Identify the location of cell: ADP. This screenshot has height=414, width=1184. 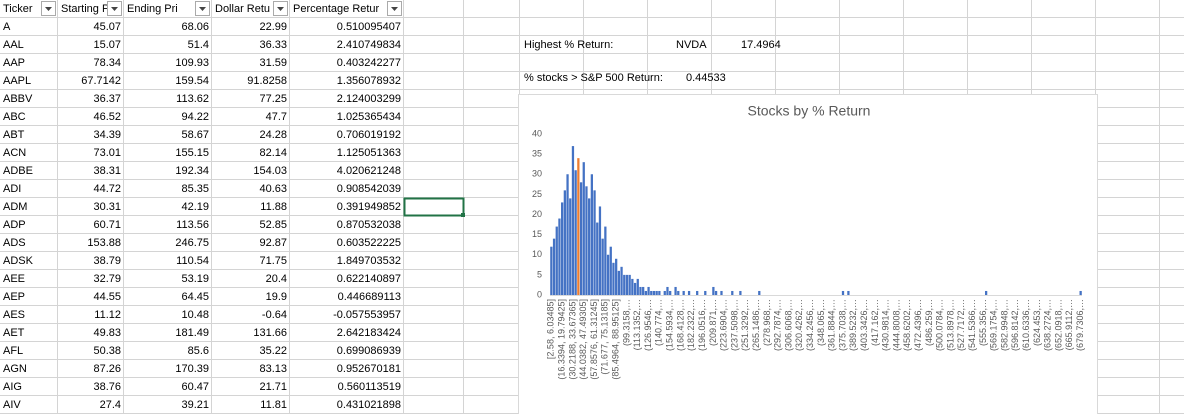
(14, 225).